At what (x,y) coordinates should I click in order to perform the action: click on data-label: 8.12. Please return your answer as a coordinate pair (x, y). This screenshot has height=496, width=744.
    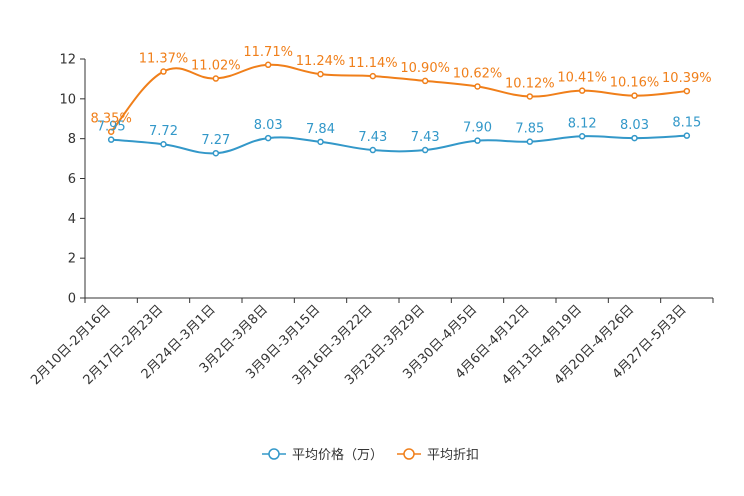
    Looking at the image, I should click on (582, 123).